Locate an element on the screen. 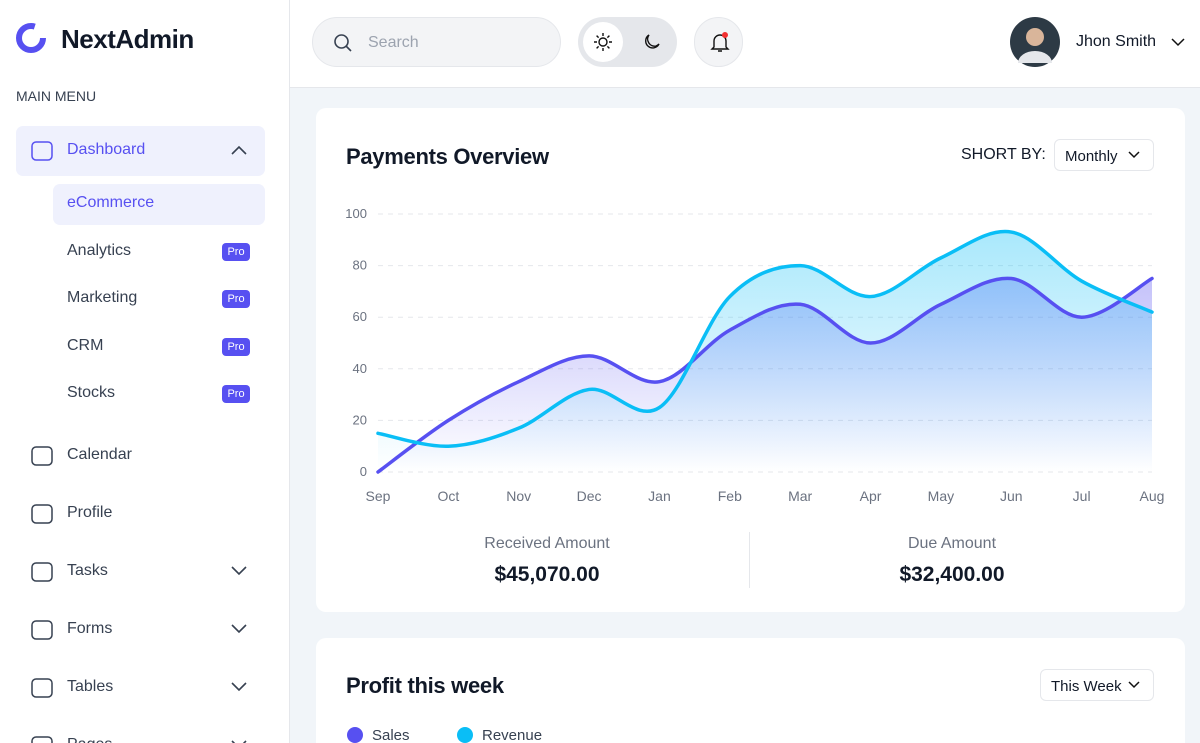  x-tick-label: May is located at coordinates (941, 496).